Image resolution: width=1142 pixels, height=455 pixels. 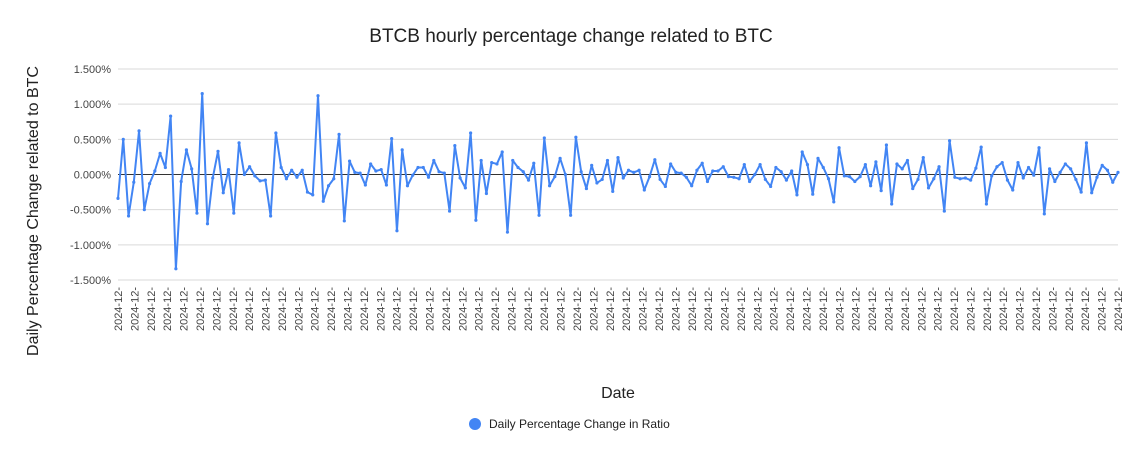 What do you see at coordinates (93, 140) in the screenshot?
I see `y-tick-label: 0.500%` at bounding box center [93, 140].